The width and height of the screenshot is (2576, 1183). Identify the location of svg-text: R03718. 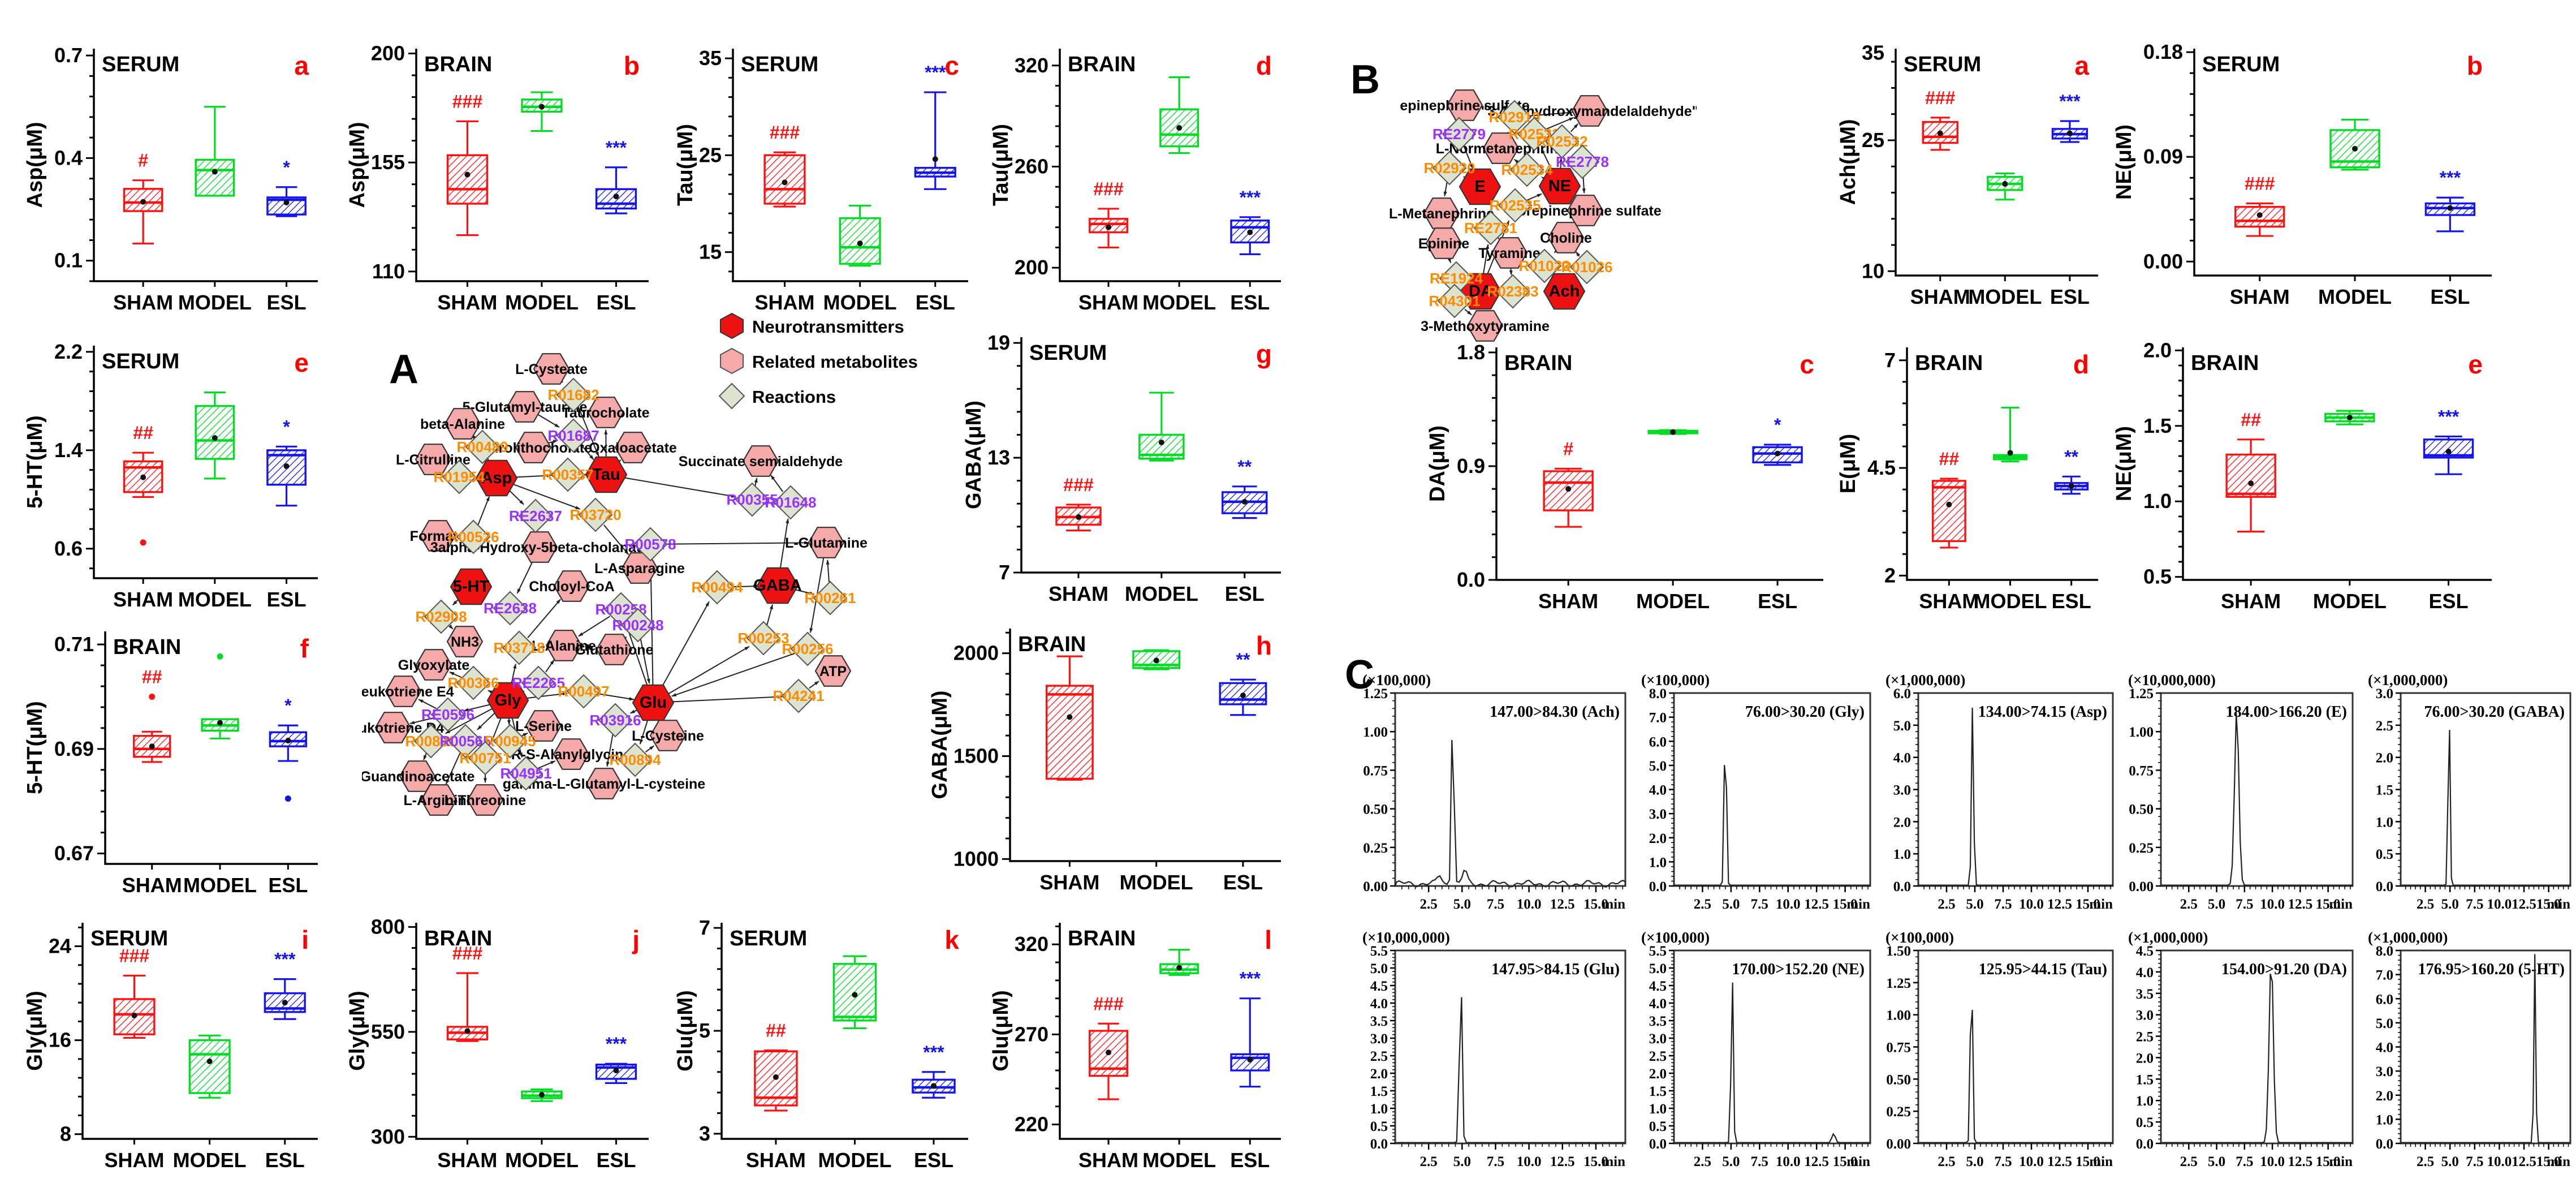
(519, 647).